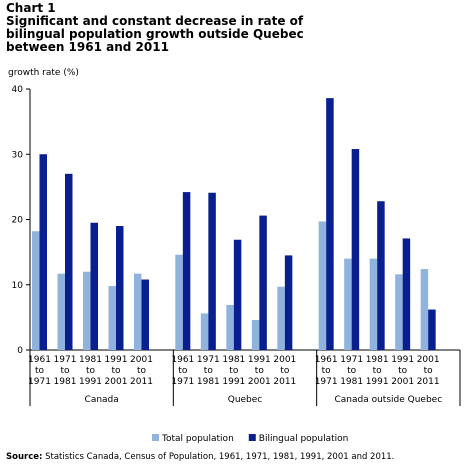  I want to click on y-axis-label: growth rate (%), so click(43, 73).